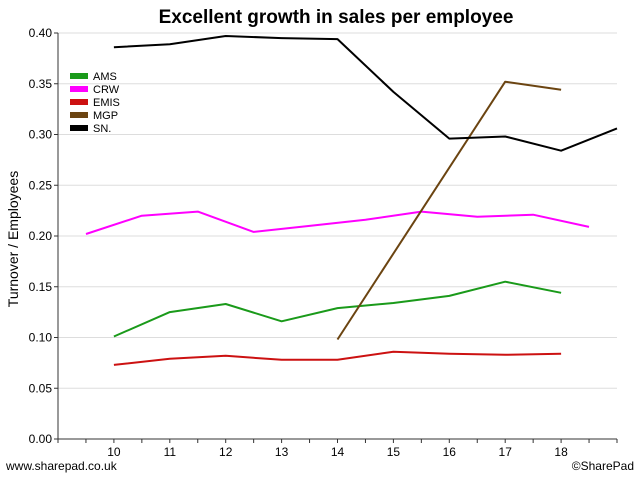  I want to click on x-tick-label: 11, so click(170, 452).